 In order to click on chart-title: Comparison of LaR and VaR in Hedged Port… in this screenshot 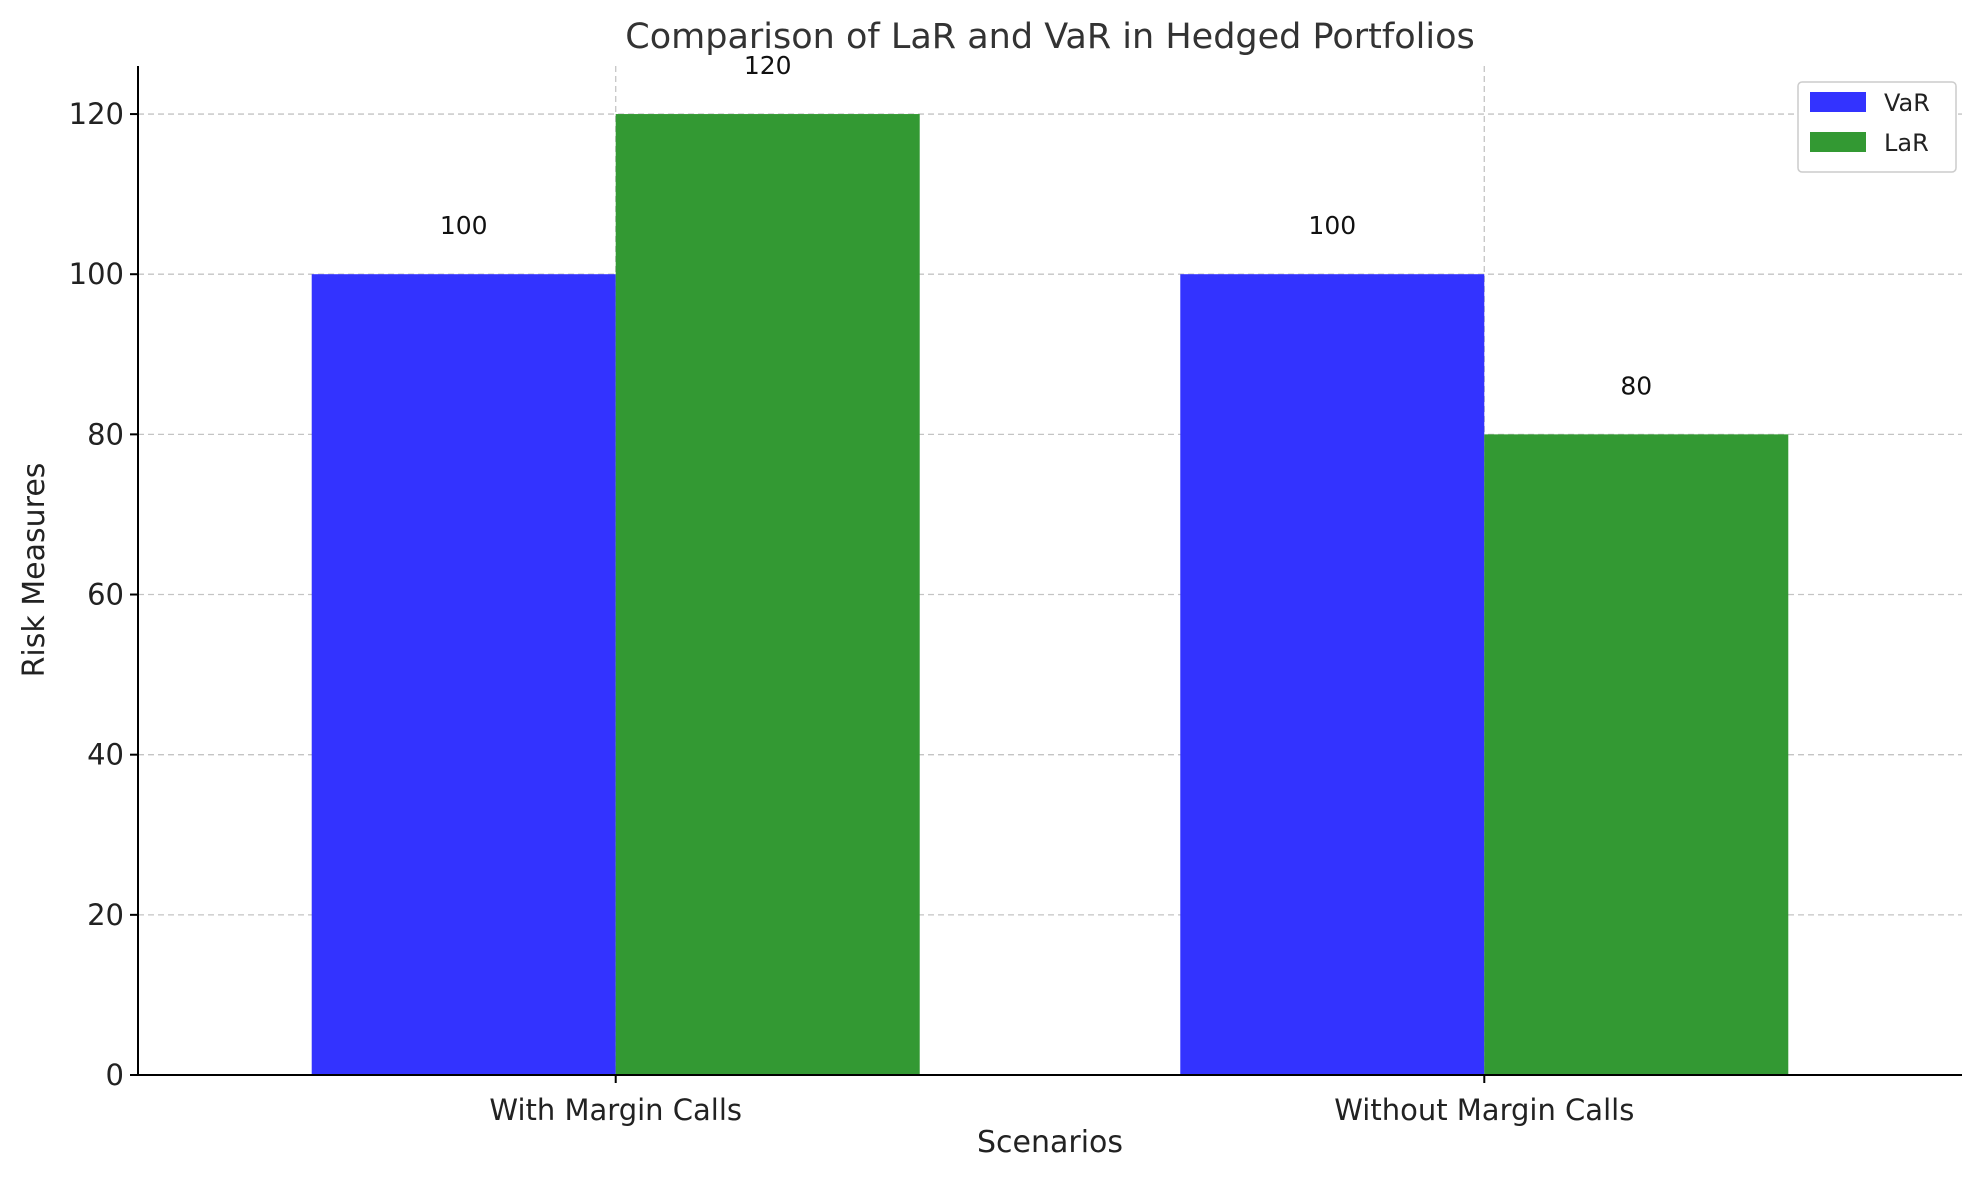, I will do `click(1049, 37)`.